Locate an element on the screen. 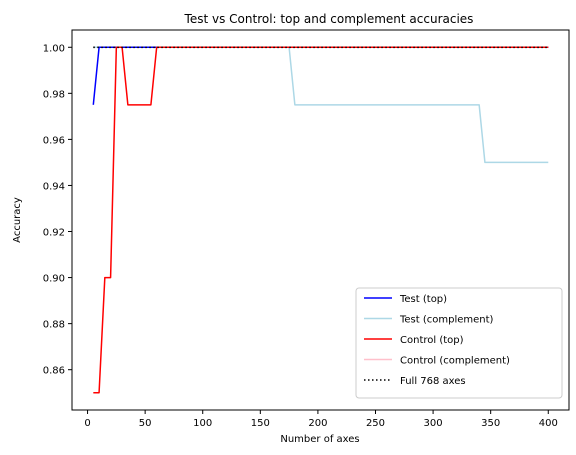 The width and height of the screenshot is (576, 455). x-tick-label: 50 is located at coordinates (145, 423).